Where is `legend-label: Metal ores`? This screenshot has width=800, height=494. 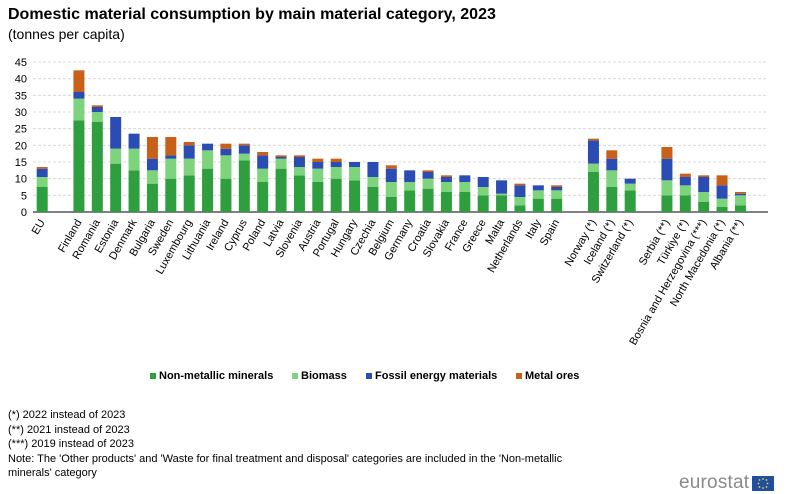 legend-label: Metal ores is located at coordinates (552, 376).